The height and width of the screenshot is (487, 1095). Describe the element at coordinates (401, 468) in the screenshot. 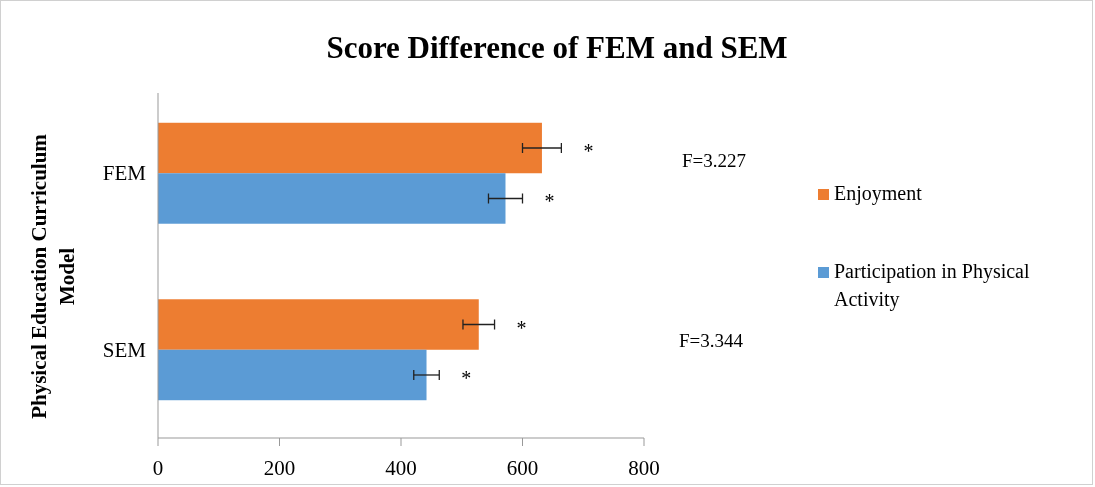

I see `x-tick-label: 400` at that location.